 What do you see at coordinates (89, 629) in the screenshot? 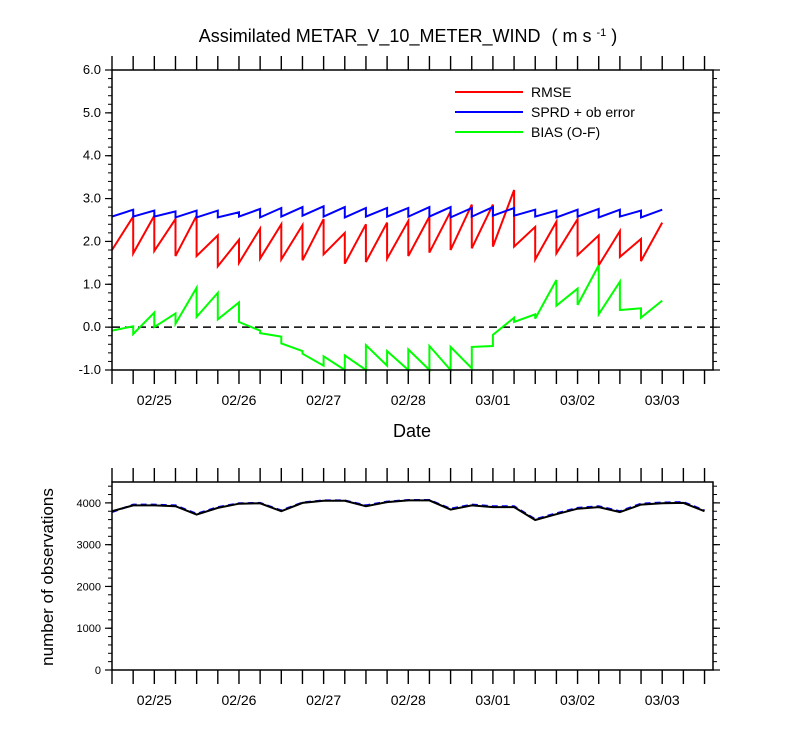
I see `y-tick-label: 1000` at bounding box center [89, 629].